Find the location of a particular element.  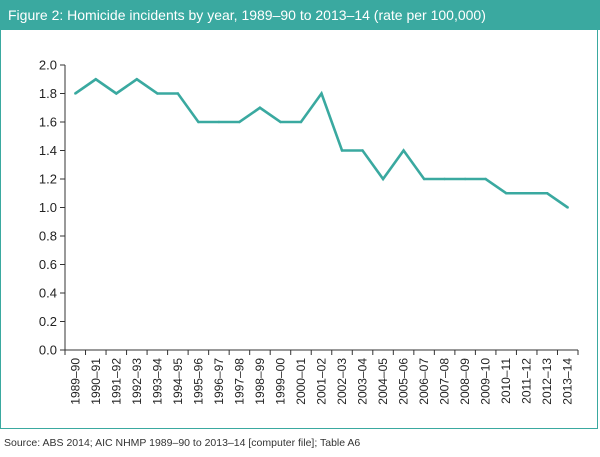

x-tick-label: 1998–99 is located at coordinates (260, 381).